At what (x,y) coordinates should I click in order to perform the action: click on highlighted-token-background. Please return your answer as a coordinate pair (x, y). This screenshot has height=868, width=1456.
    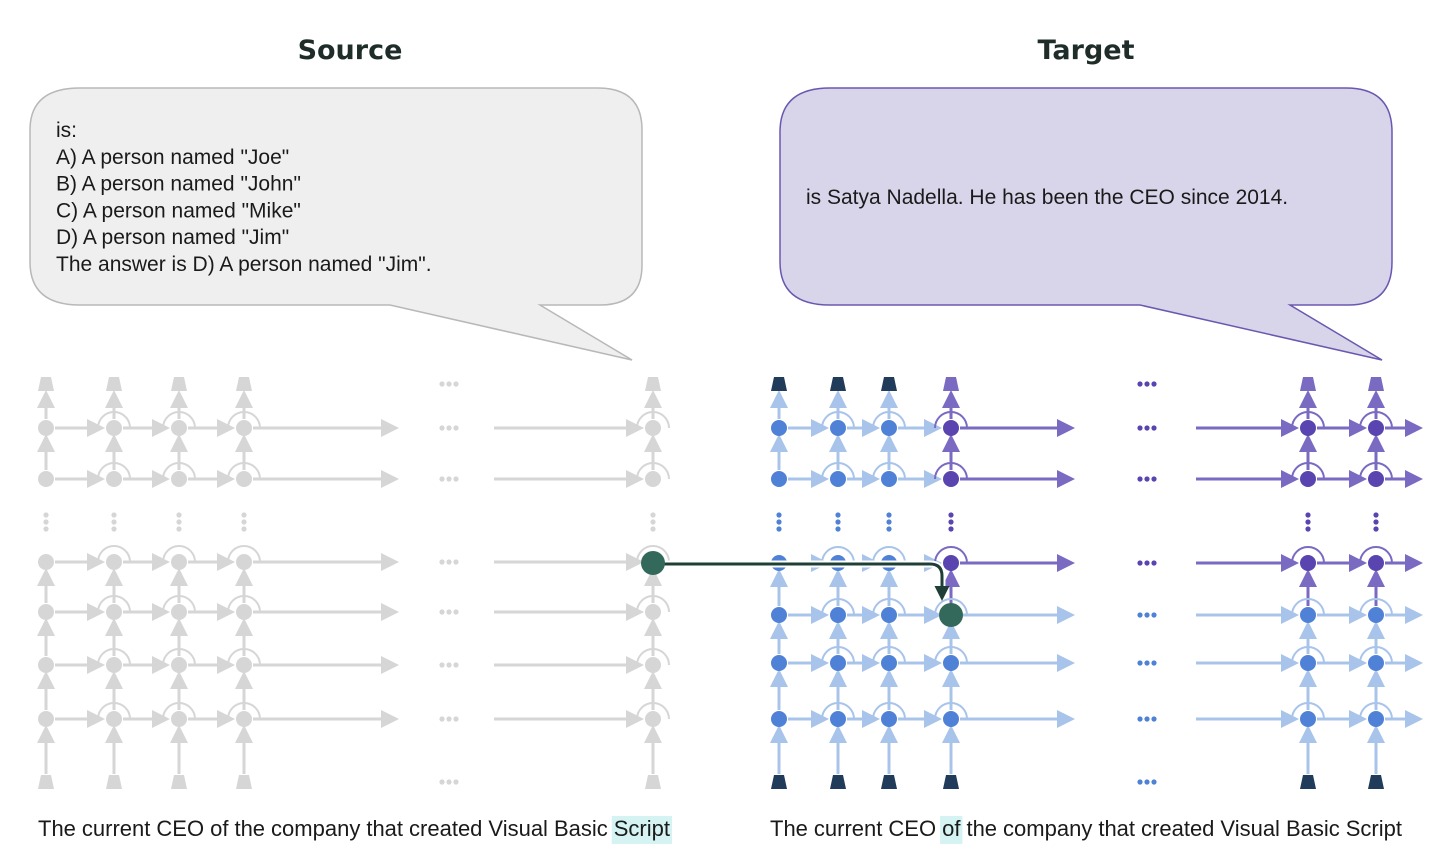
    Looking at the image, I should click on (951, 830).